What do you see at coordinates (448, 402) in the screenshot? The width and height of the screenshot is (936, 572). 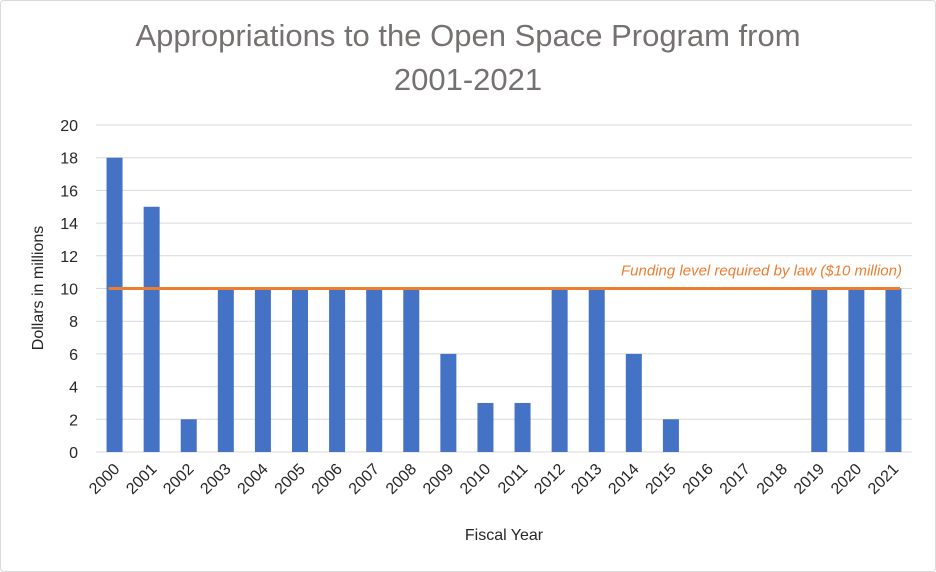 I see `bar-2009` at bounding box center [448, 402].